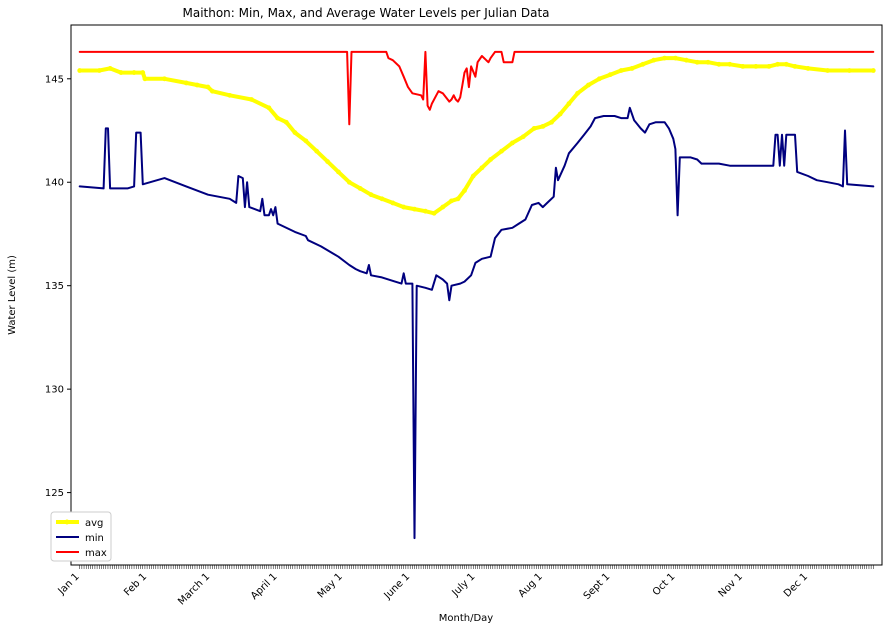  Describe the element at coordinates (466, 618) in the screenshot. I see `x-axis-label: Month/Day` at that location.